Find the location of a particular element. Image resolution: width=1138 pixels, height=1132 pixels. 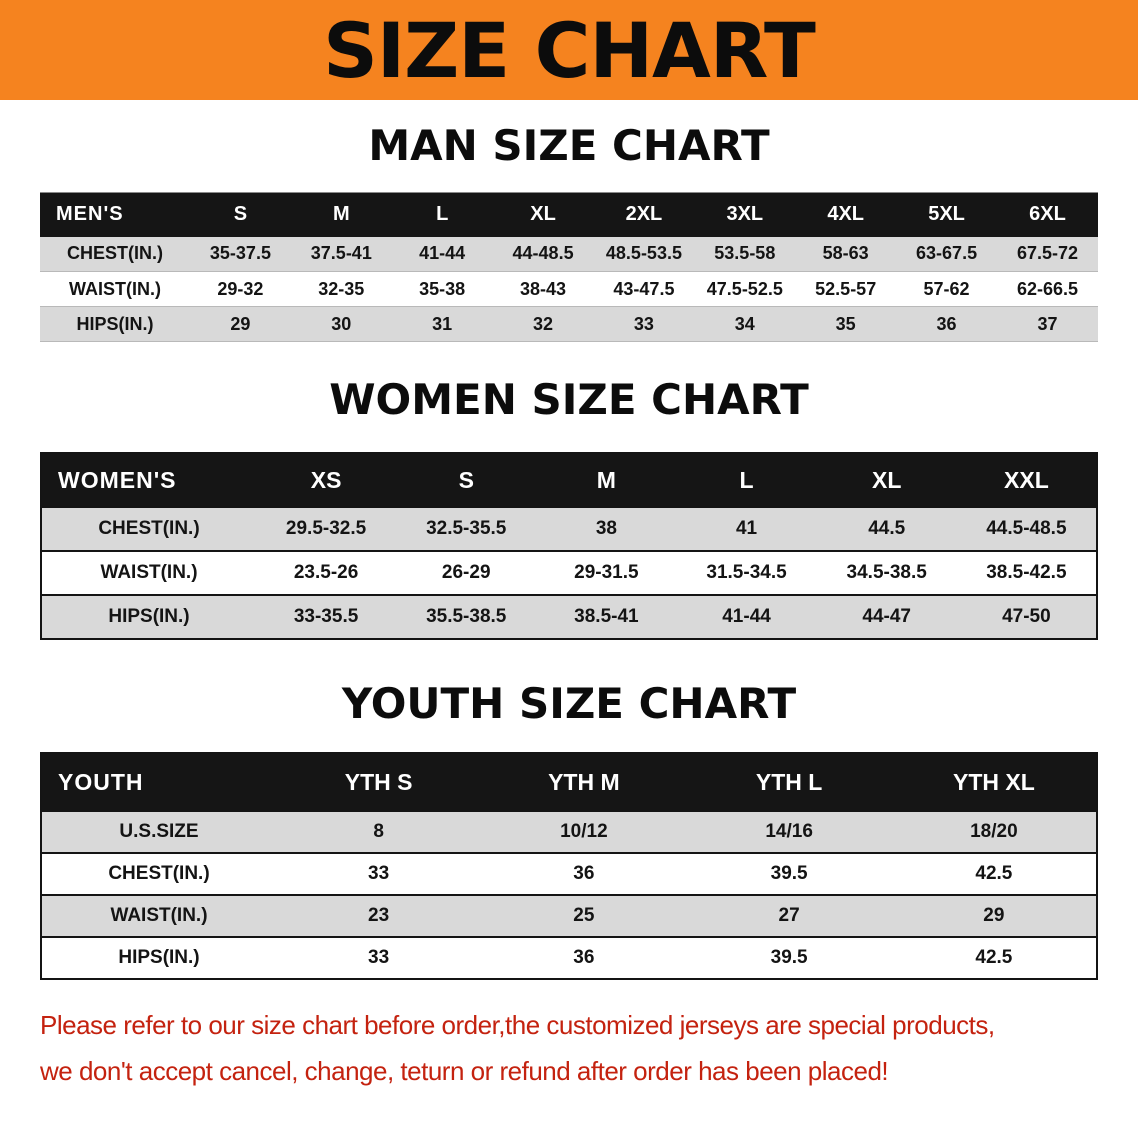

size-cell: 29 is located at coordinates (994, 915).